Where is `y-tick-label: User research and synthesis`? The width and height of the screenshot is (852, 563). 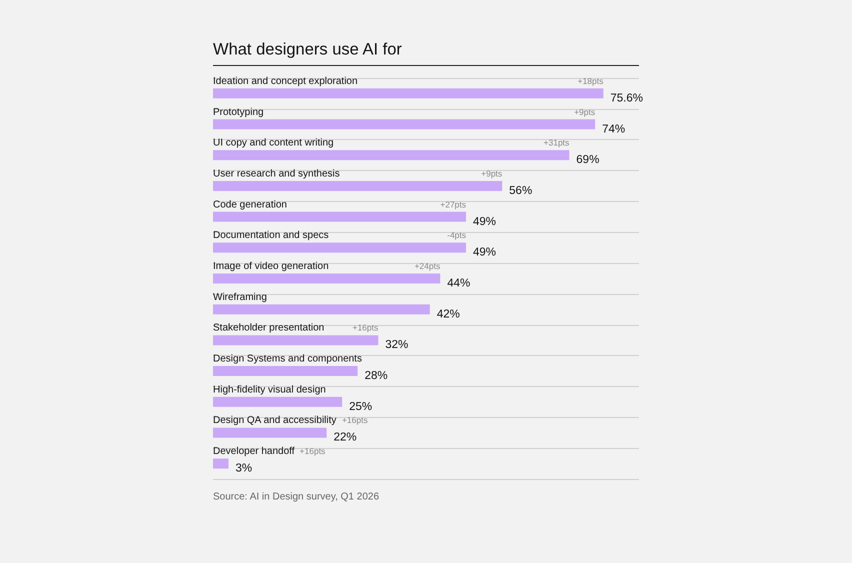 y-tick-label: User research and synthesis is located at coordinates (276, 174).